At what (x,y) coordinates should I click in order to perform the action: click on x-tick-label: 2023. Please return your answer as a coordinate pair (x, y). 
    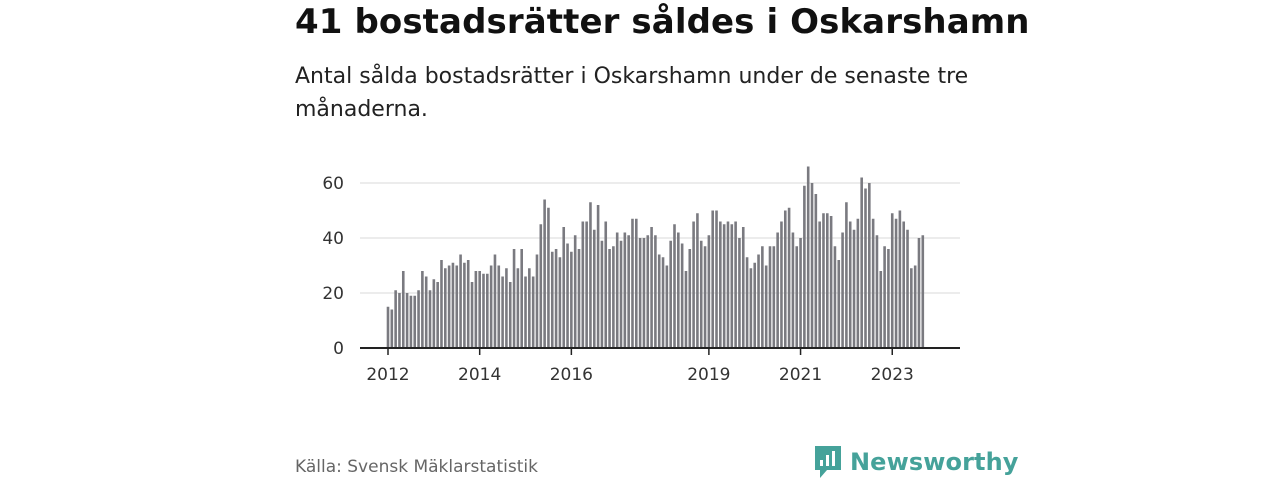
    Looking at the image, I should click on (892, 375).